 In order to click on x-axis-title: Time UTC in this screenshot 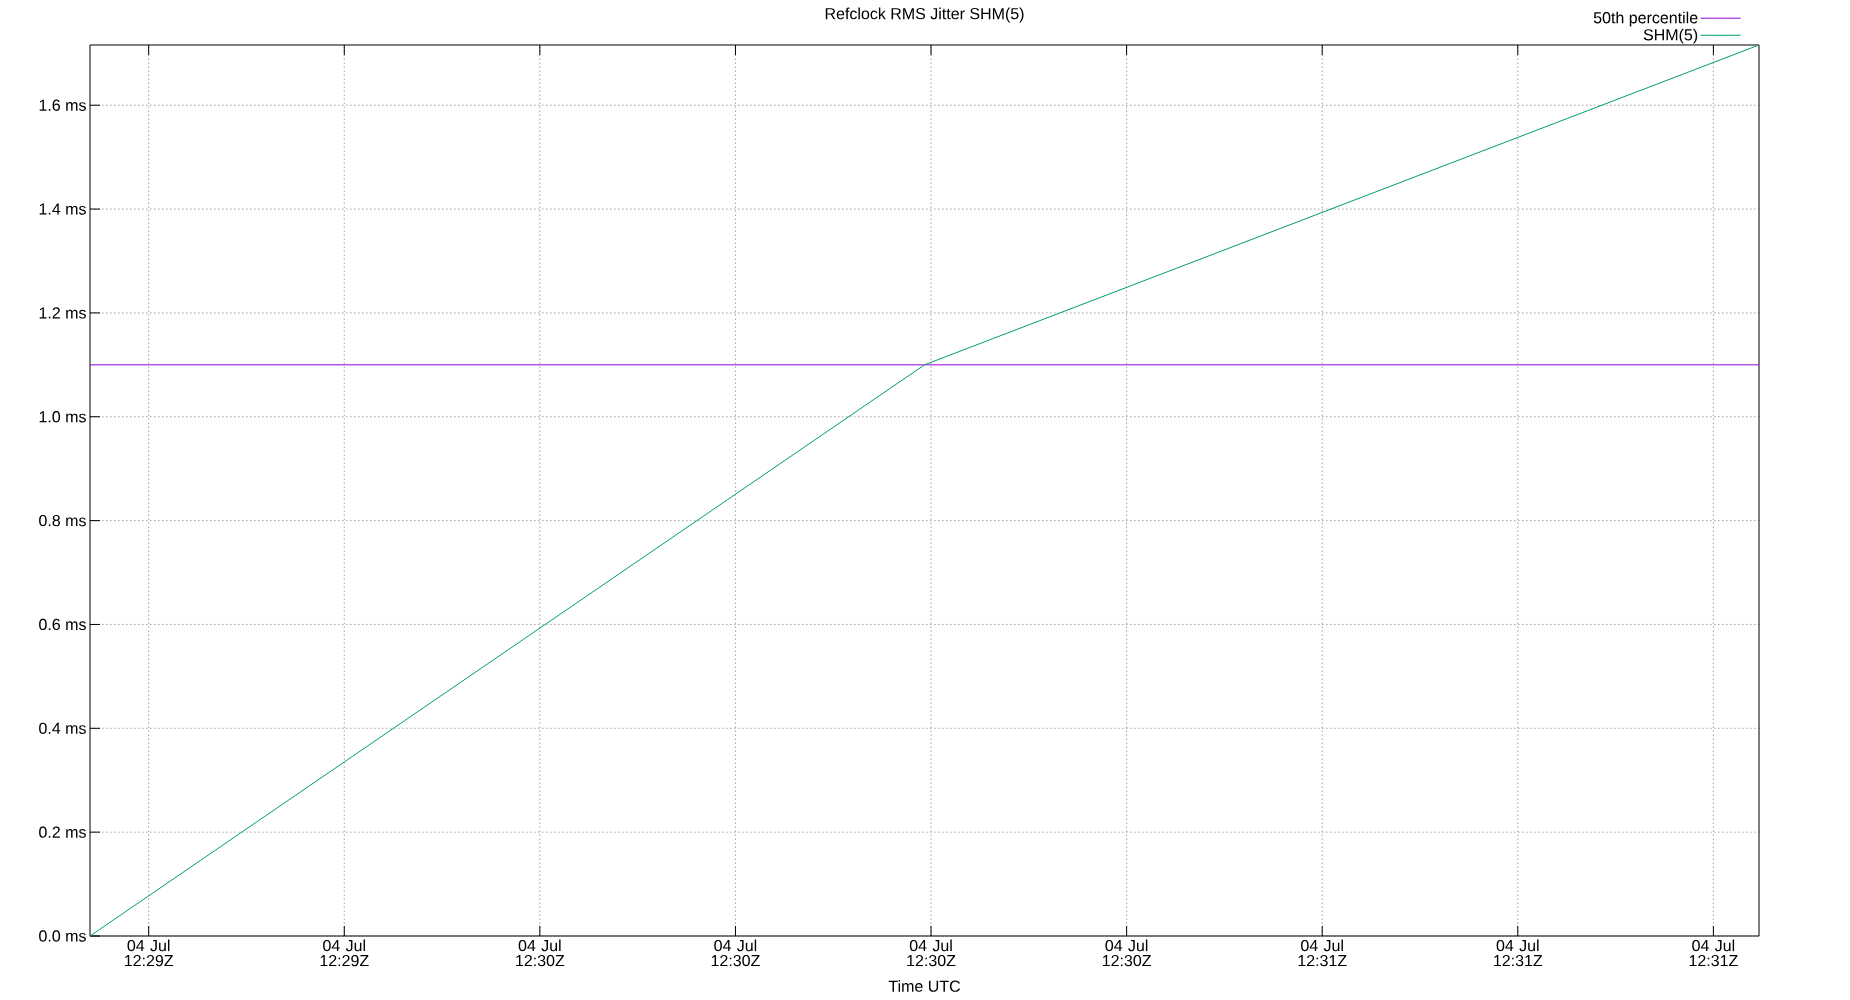, I will do `click(924, 986)`.